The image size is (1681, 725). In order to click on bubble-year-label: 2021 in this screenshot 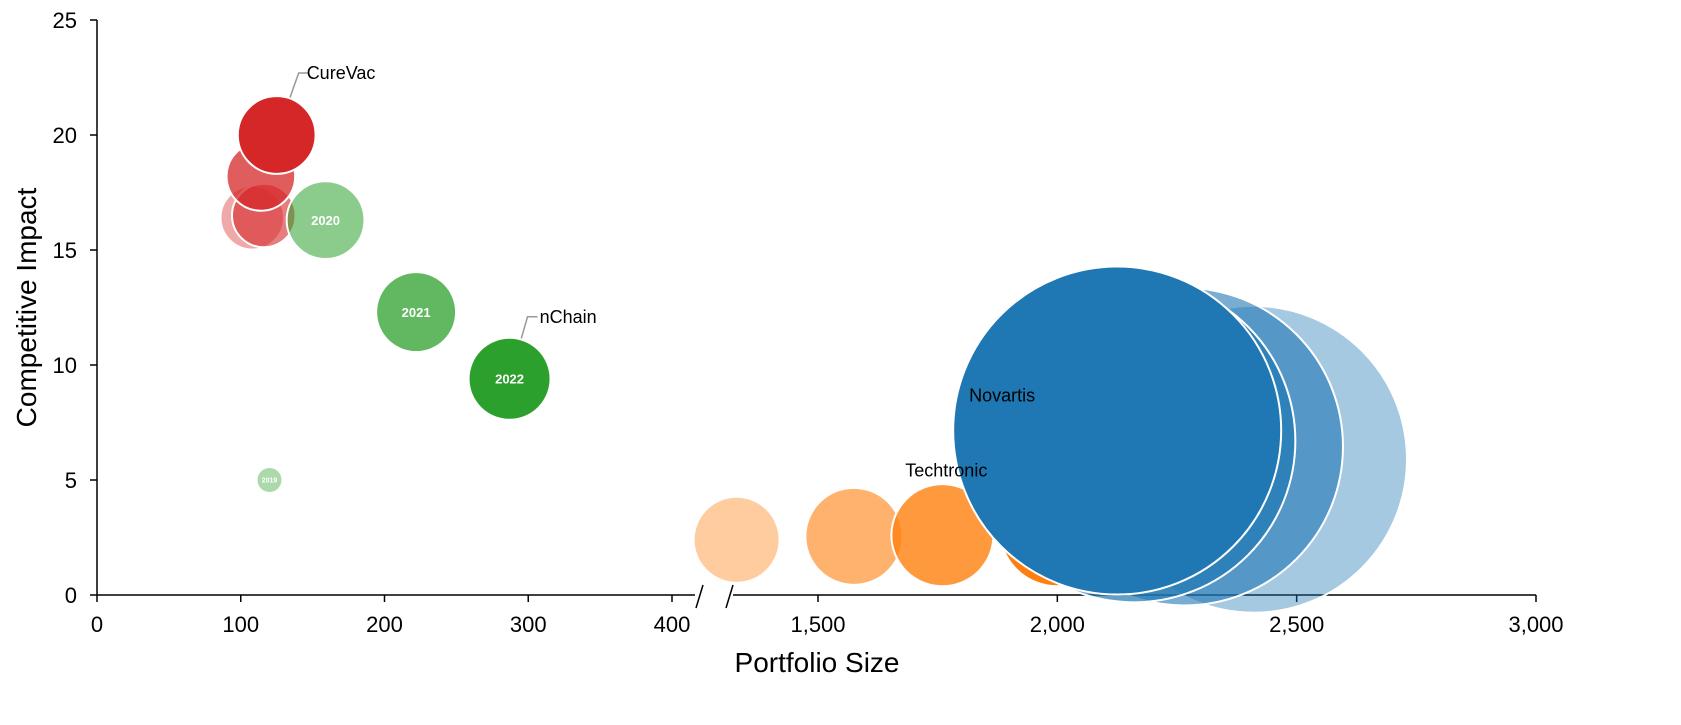, I will do `click(416, 312)`.